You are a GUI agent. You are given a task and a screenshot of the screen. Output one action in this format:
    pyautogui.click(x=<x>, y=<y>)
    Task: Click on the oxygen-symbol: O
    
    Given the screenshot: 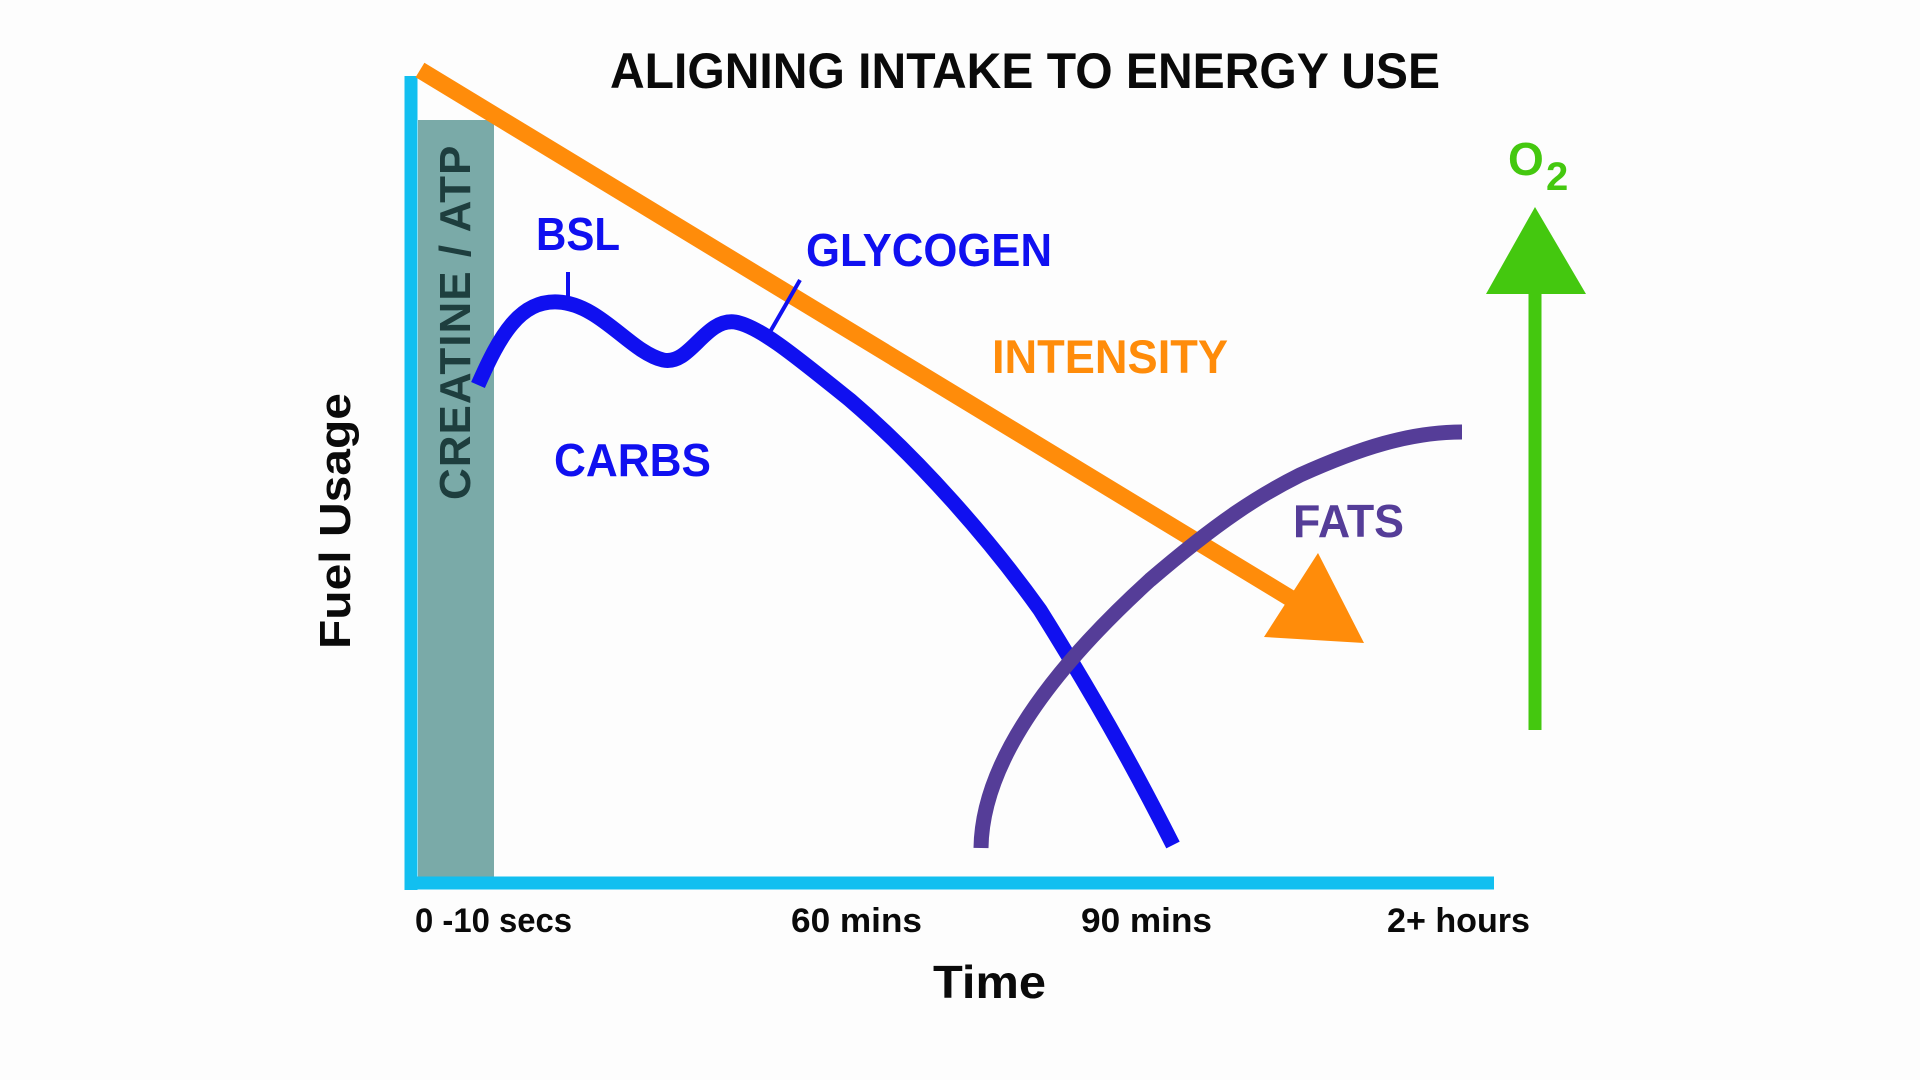 What is the action you would take?
    pyautogui.click(x=1526, y=159)
    